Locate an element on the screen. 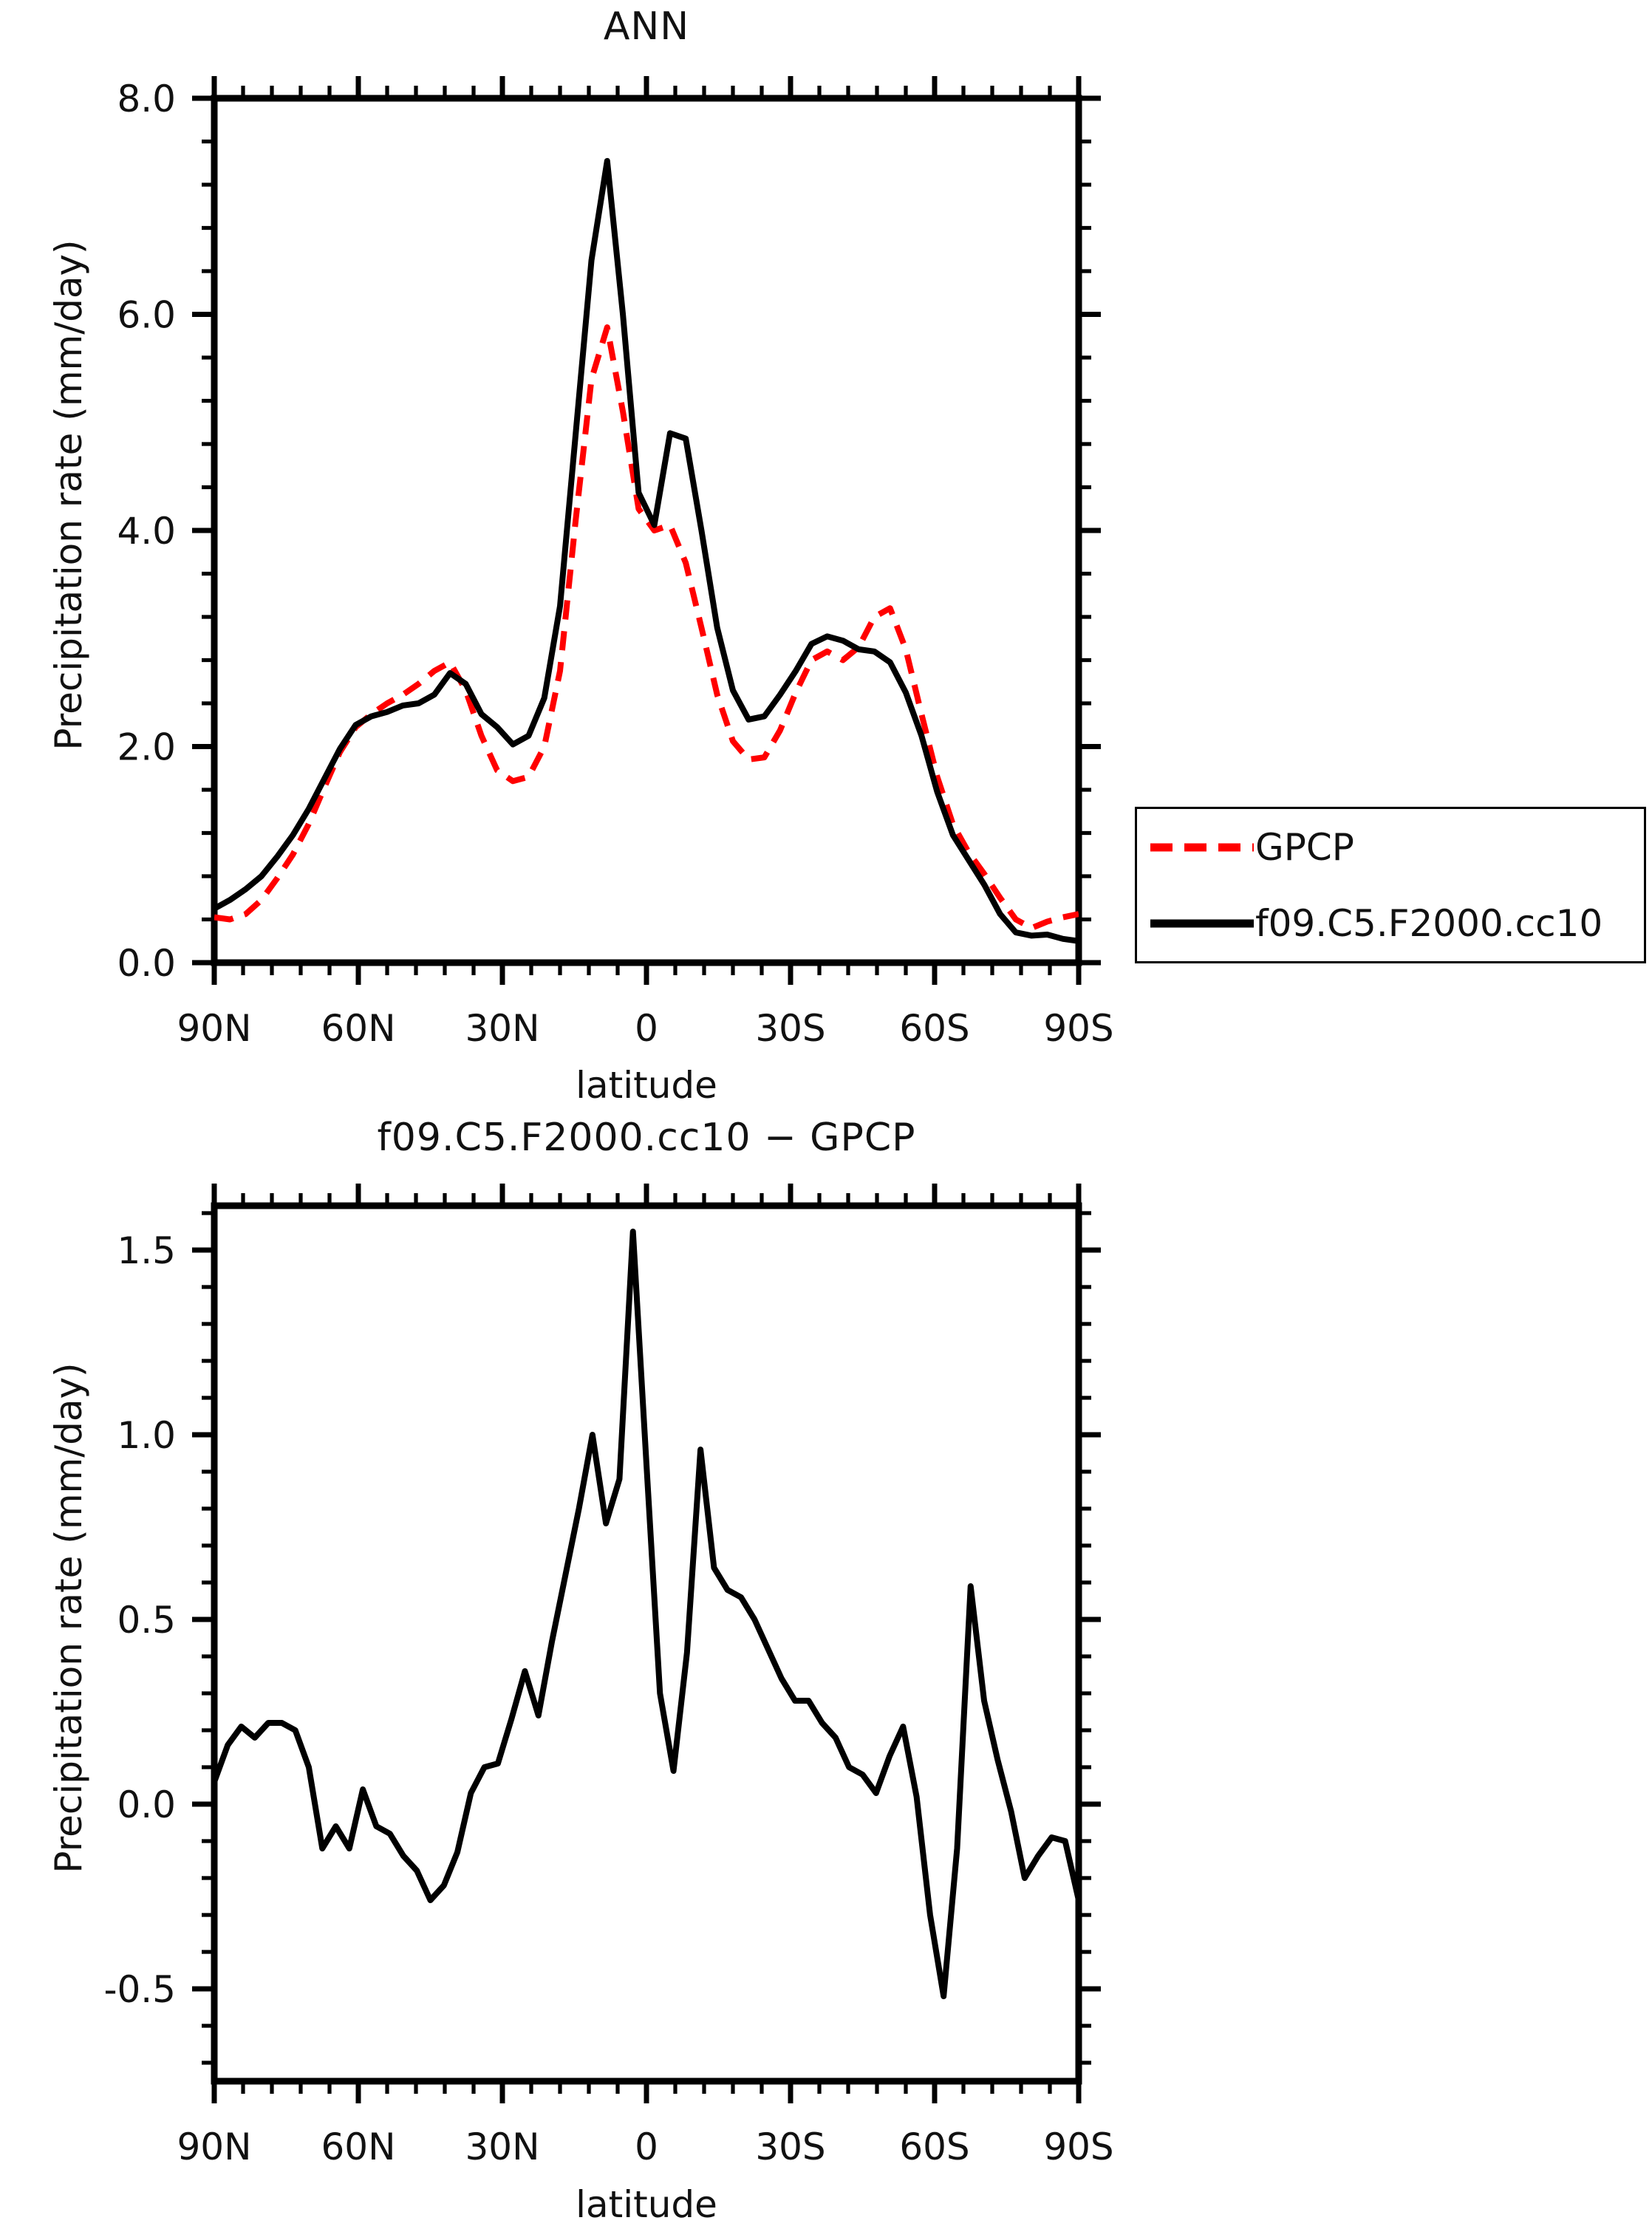 This screenshot has height=2226, width=1652. y-tick-label: 8.0 is located at coordinates (146, 99).